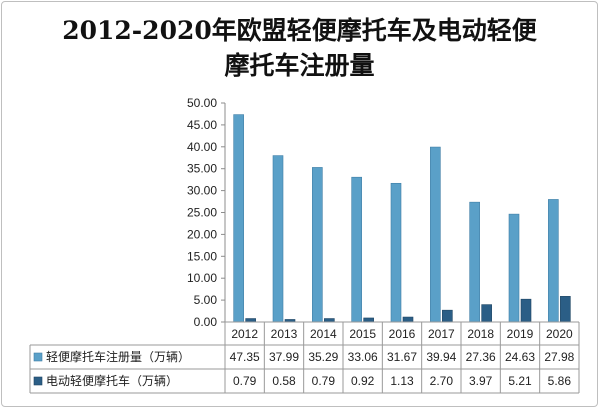  Describe the element at coordinates (402, 381) in the screenshot. I see `data-label-series-2: 1.13` at that location.